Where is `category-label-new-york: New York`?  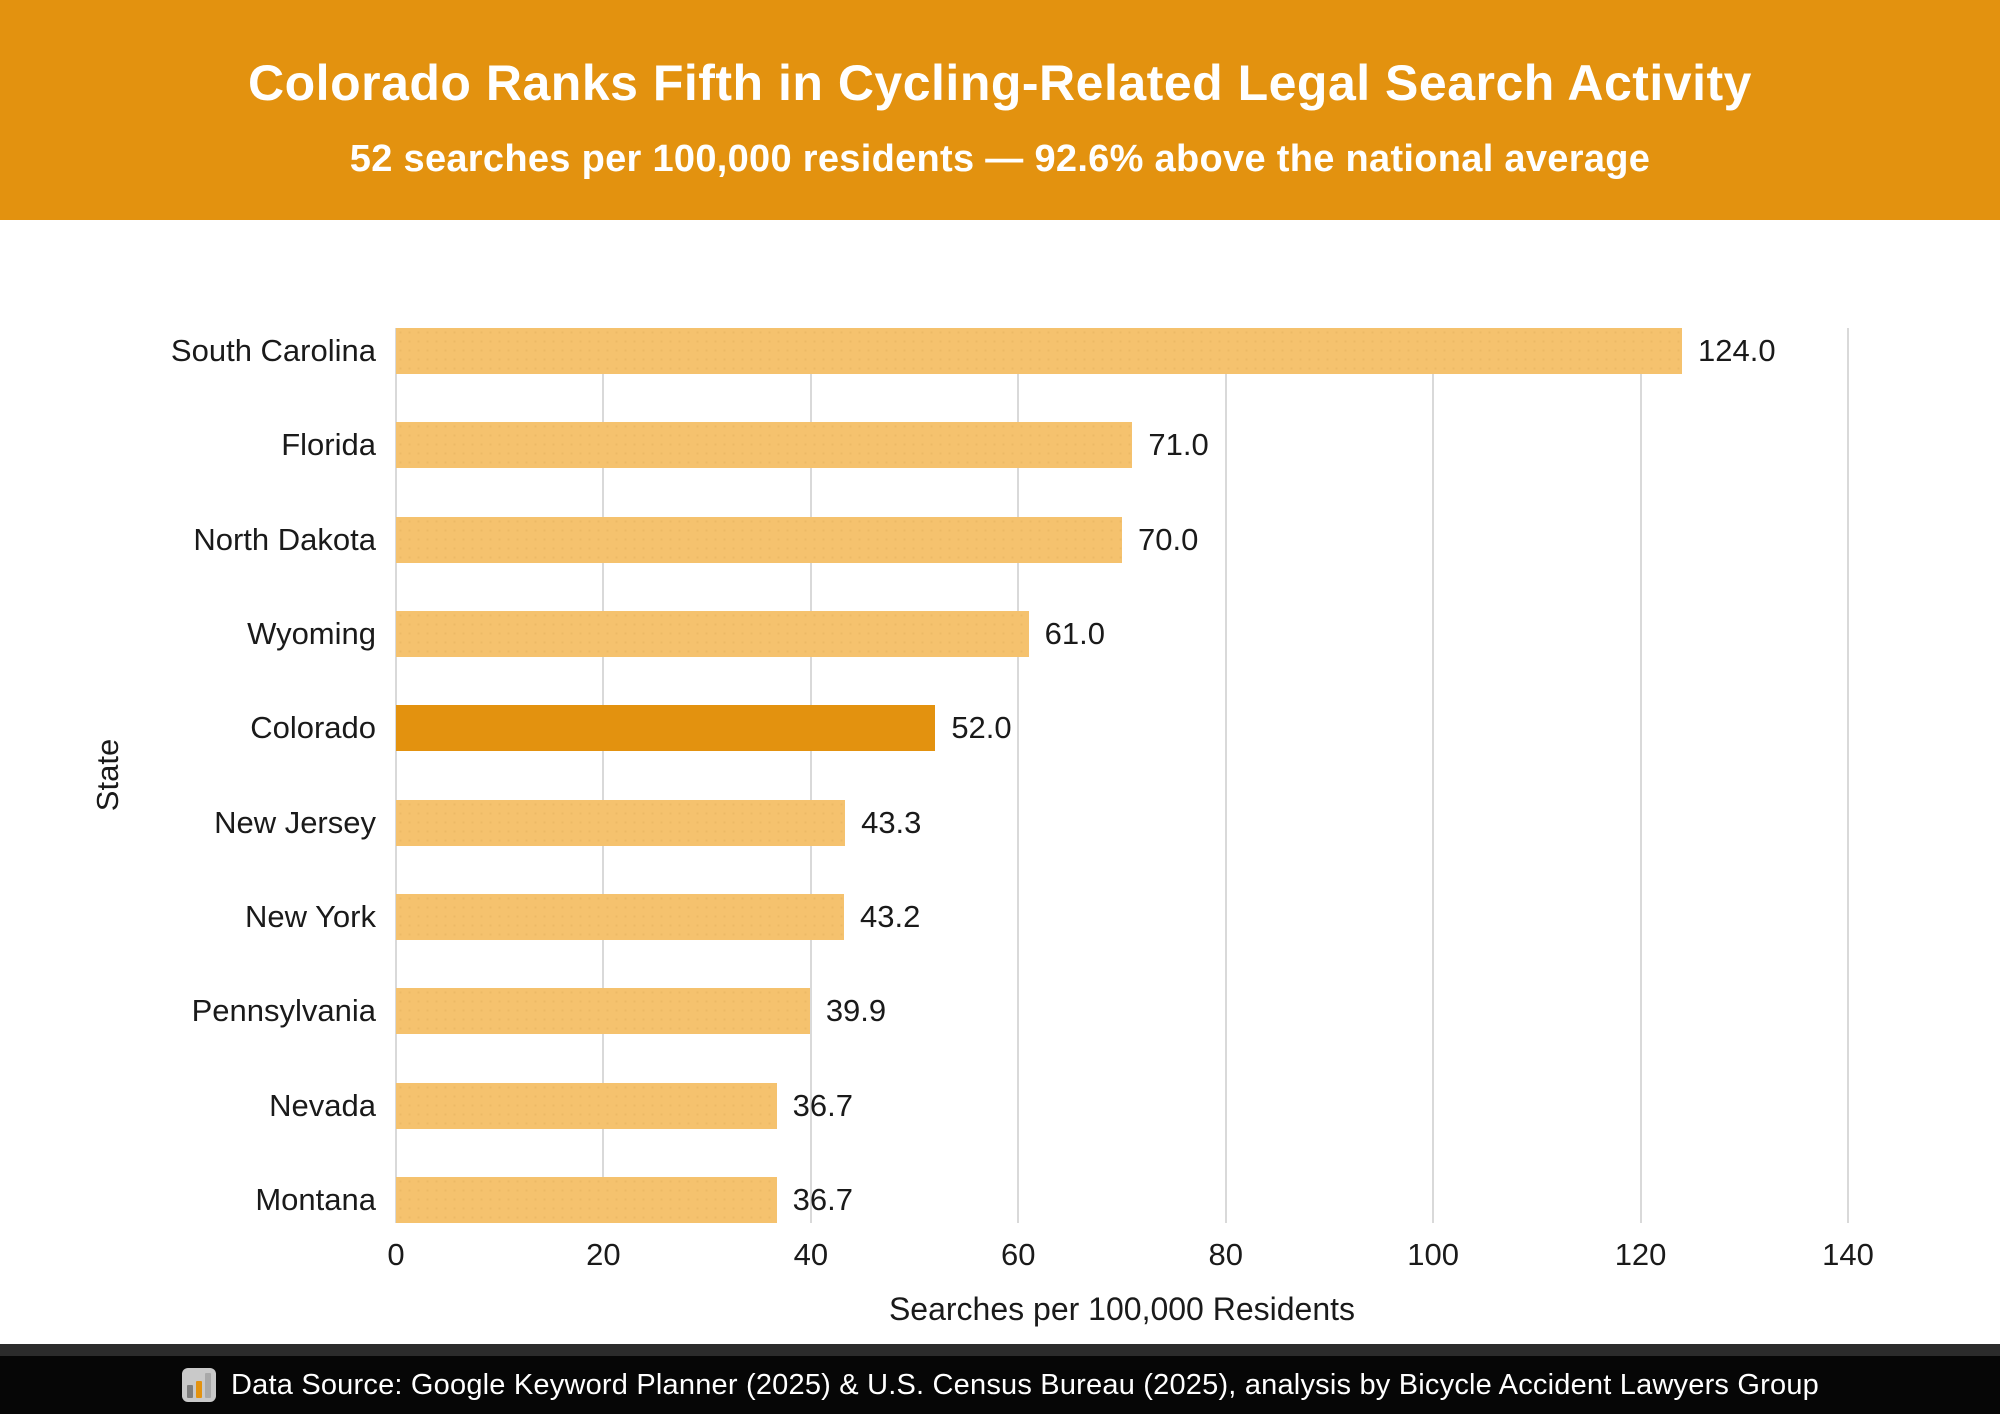
category-label-new-york: New York is located at coordinates (310, 916).